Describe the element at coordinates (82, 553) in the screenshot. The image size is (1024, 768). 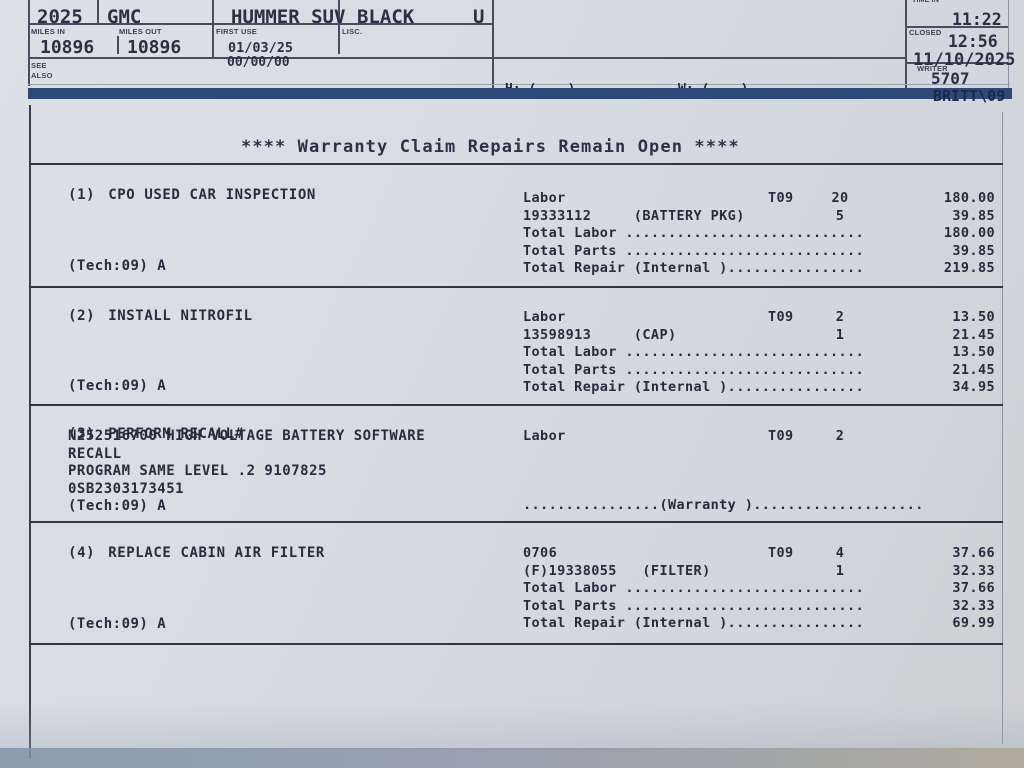
I see `section-4-number: (4)` at that location.